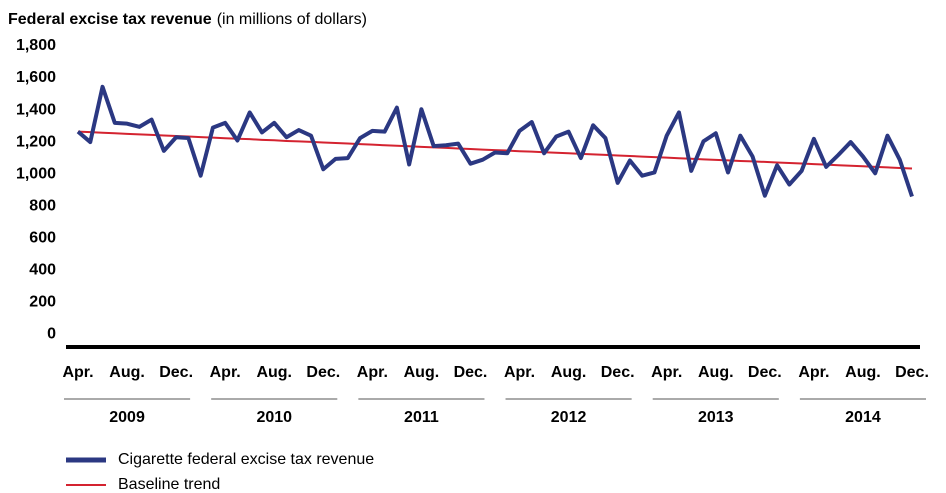 The image size is (946, 493). Describe the element at coordinates (42, 301) in the screenshot. I see `y-tick-label: 200` at that location.